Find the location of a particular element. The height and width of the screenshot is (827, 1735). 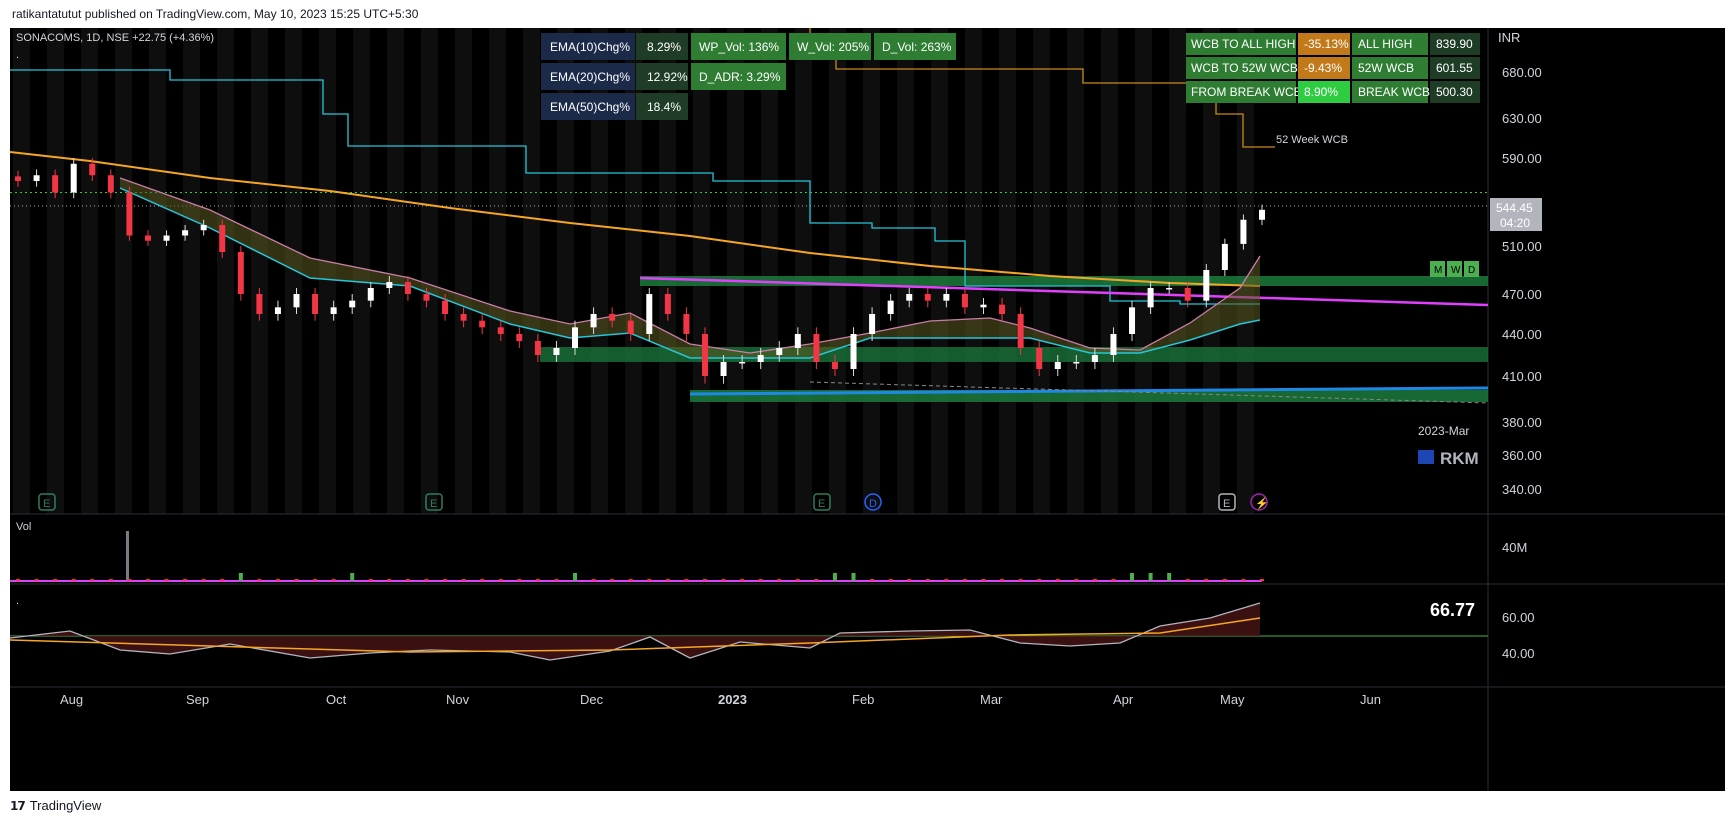

osc-axis-label: 40.00 is located at coordinates (1518, 653).